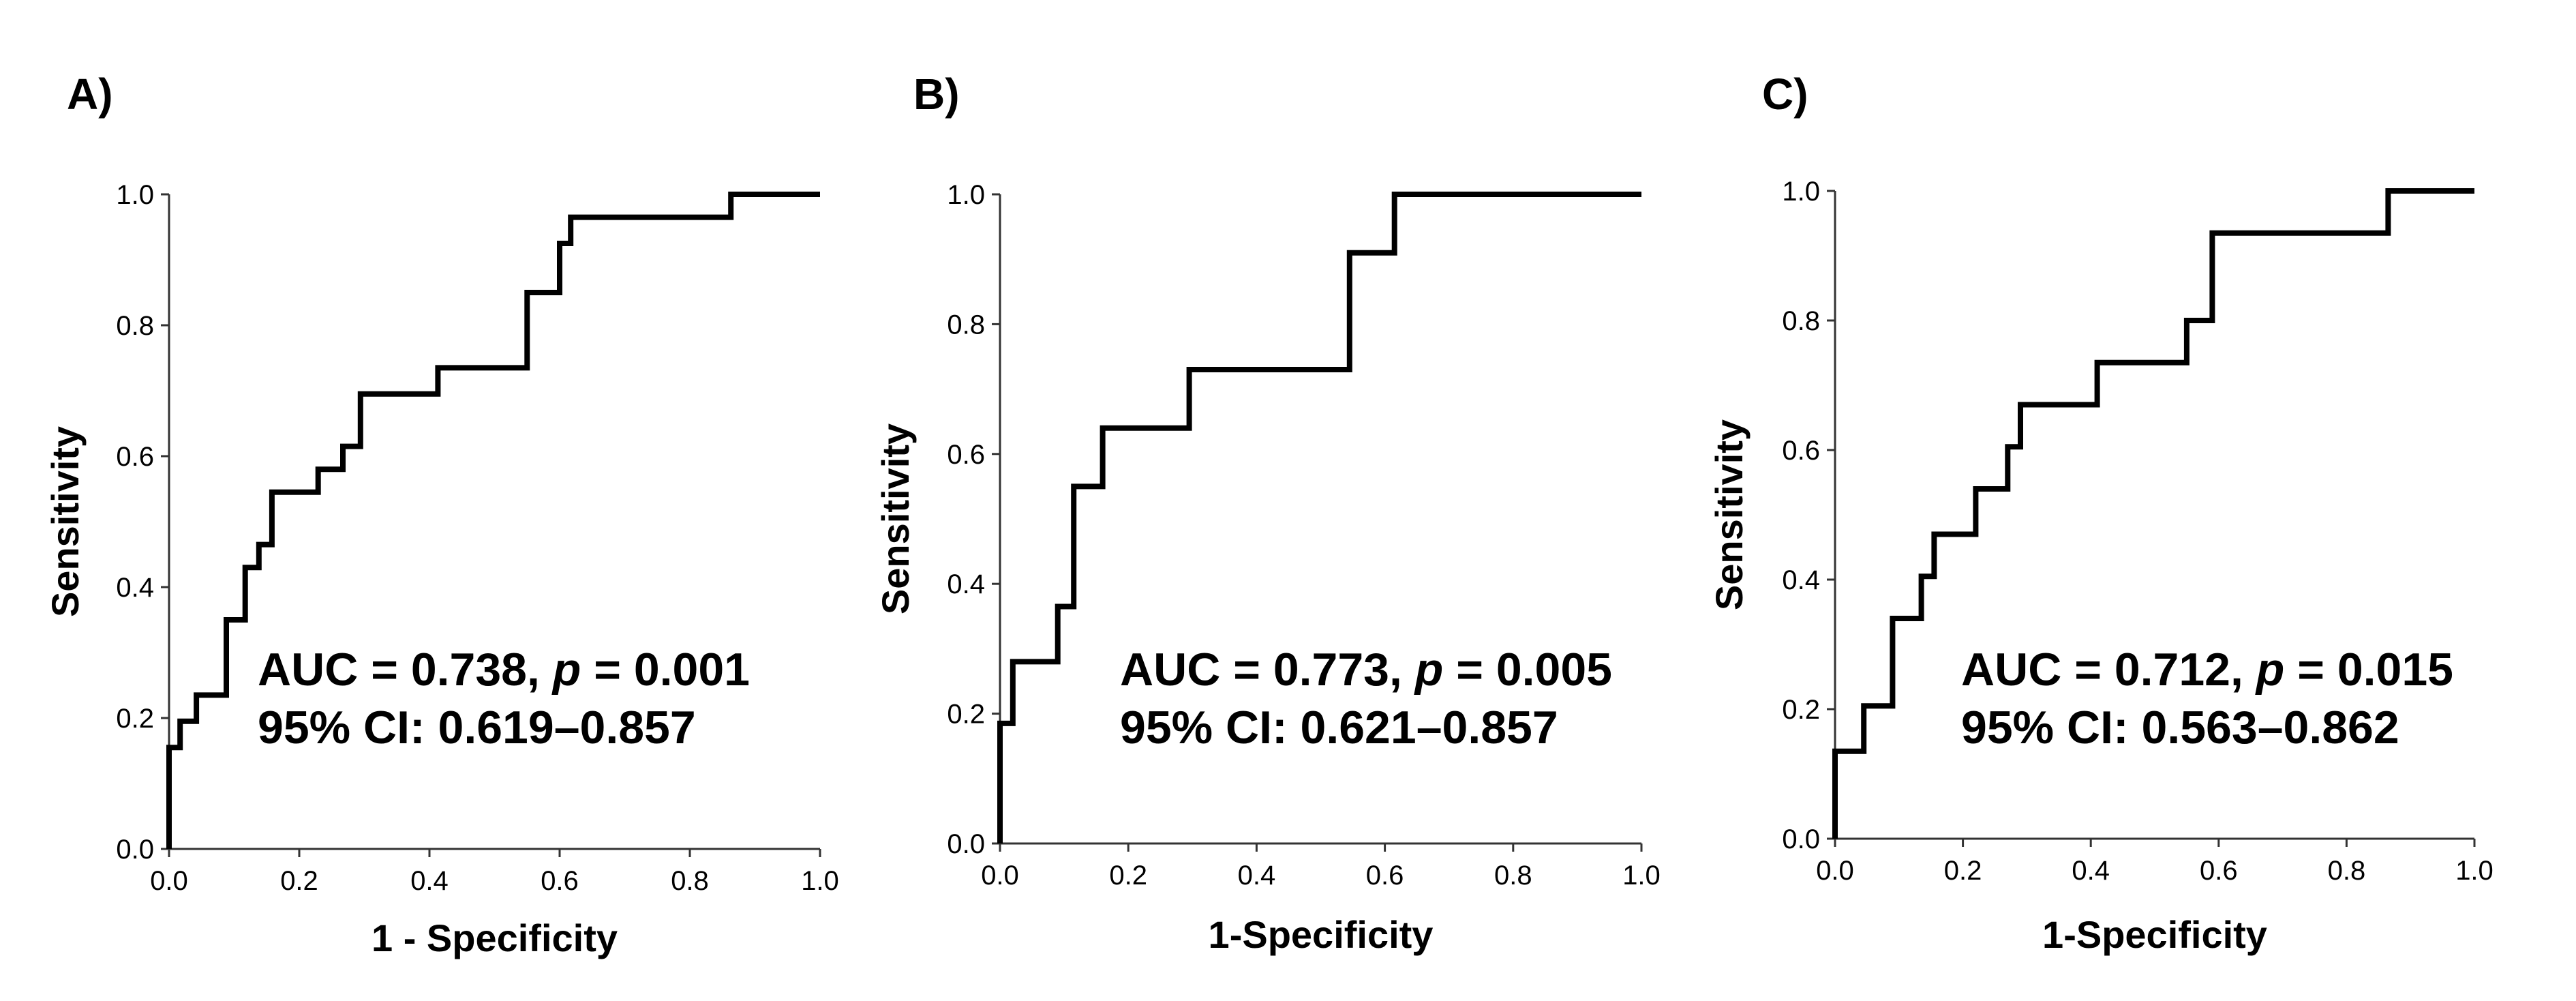  What do you see at coordinates (1267, 670) in the screenshot?
I see `auc-text-pre: AUC = 0.773,` at bounding box center [1267, 670].